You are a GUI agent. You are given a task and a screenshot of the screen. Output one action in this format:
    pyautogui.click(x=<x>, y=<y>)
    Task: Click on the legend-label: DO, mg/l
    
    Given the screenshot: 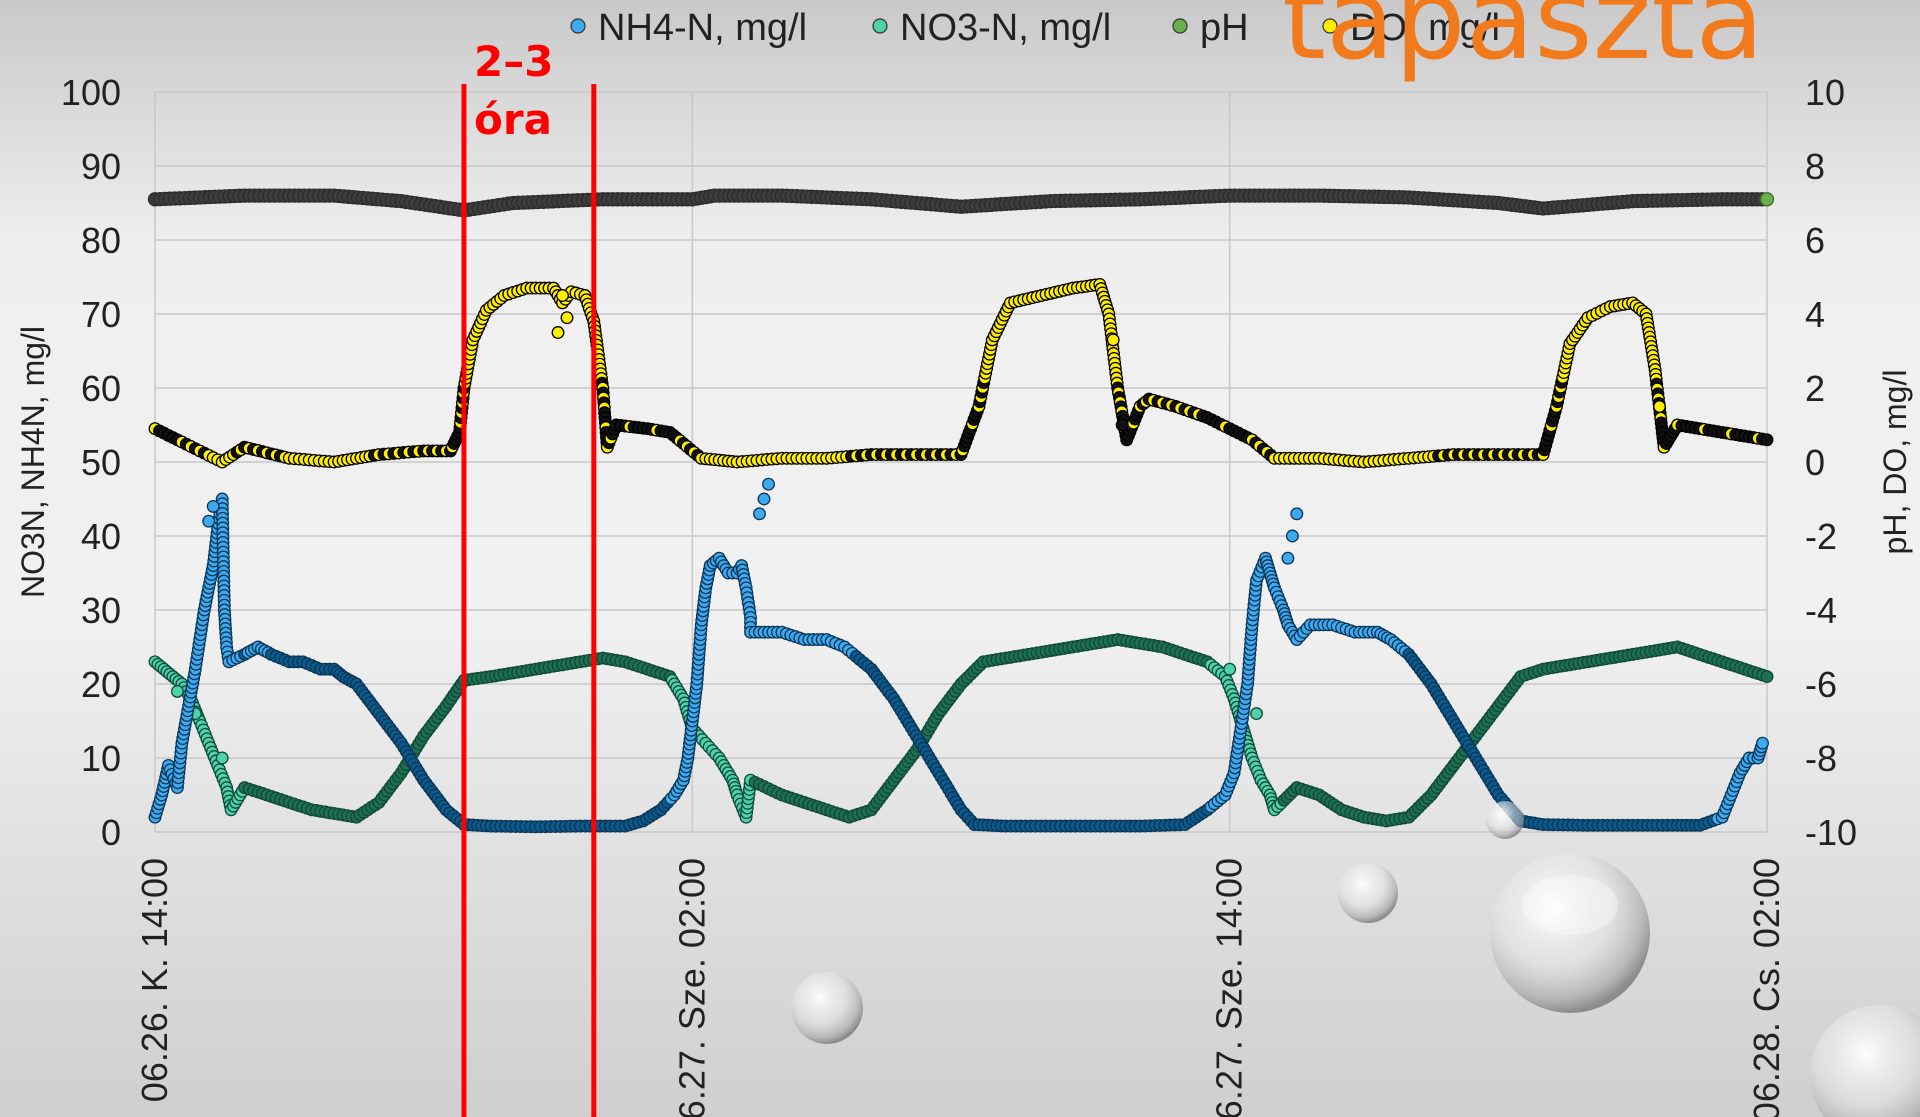 What is the action you would take?
    pyautogui.click(x=1425, y=28)
    